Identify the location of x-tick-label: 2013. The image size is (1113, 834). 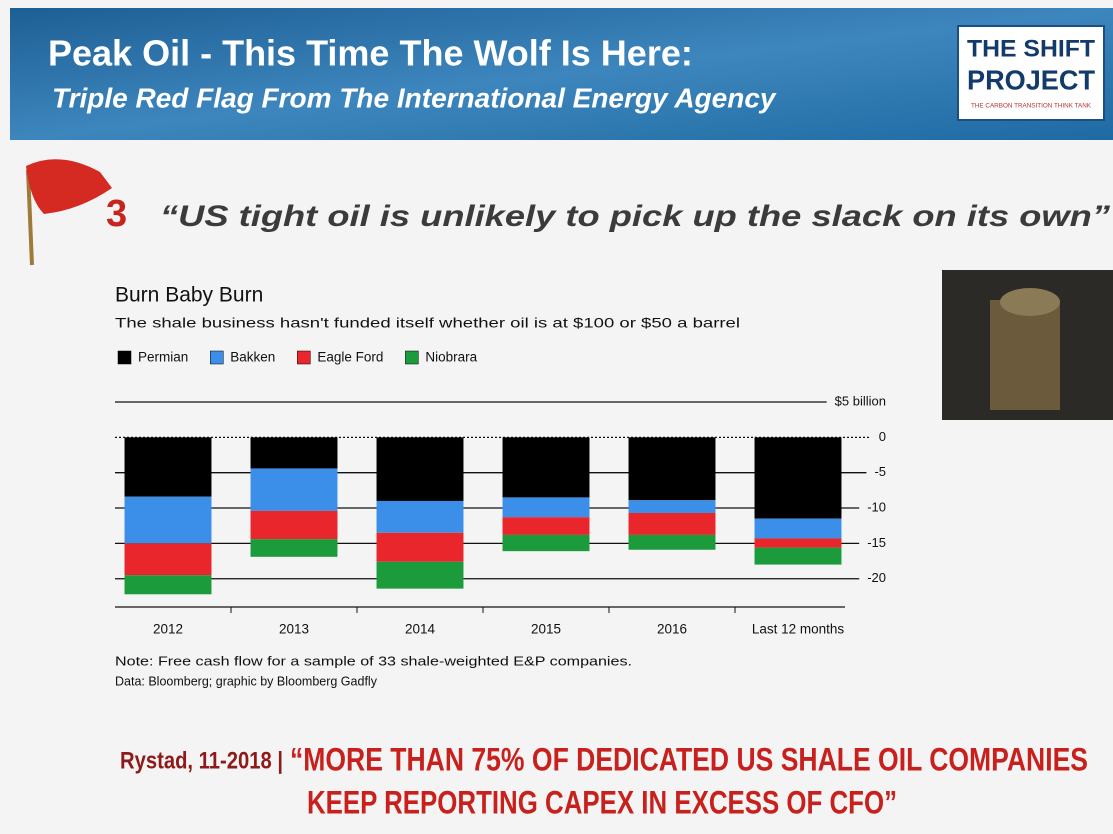
(294, 629).